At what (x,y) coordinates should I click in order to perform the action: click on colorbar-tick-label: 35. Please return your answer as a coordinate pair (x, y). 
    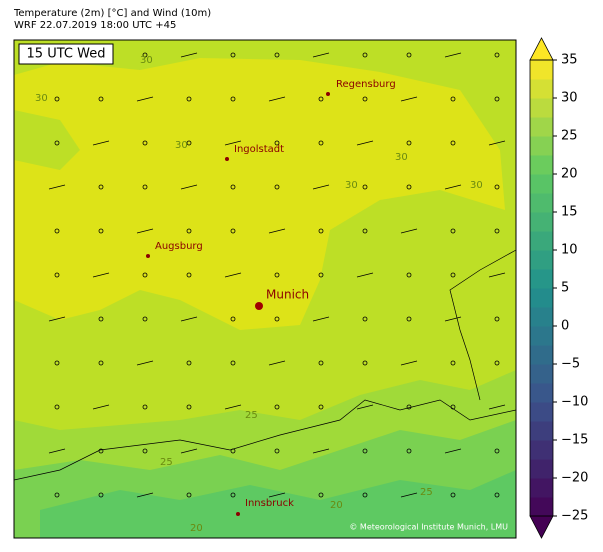
    Looking at the image, I should click on (569, 60).